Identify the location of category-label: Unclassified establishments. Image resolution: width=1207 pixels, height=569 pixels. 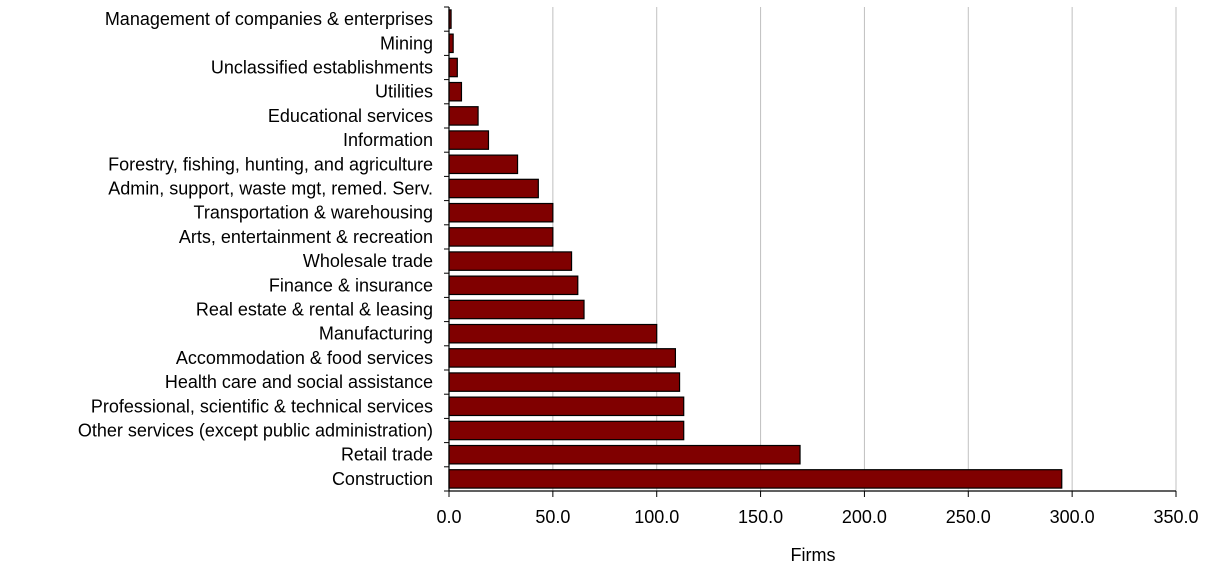
(322, 68).